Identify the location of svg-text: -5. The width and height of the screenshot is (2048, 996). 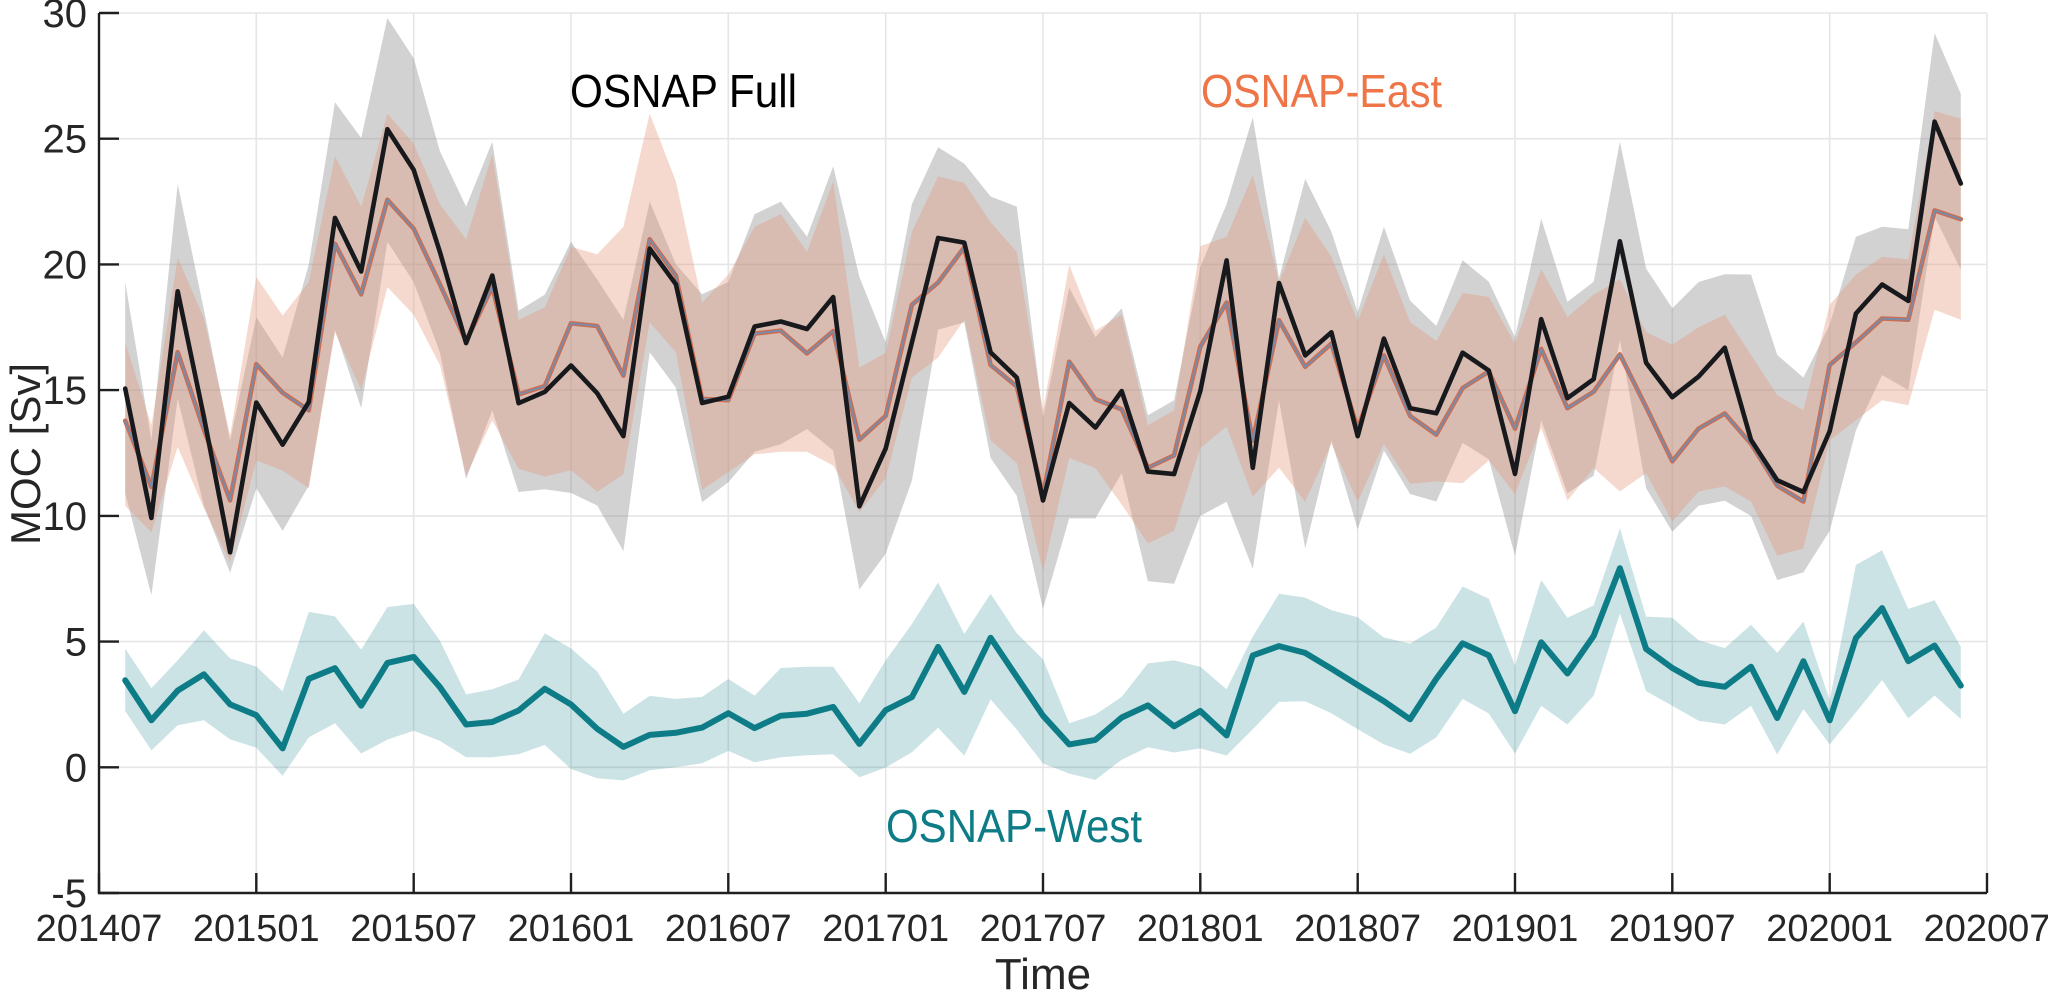
(69, 894).